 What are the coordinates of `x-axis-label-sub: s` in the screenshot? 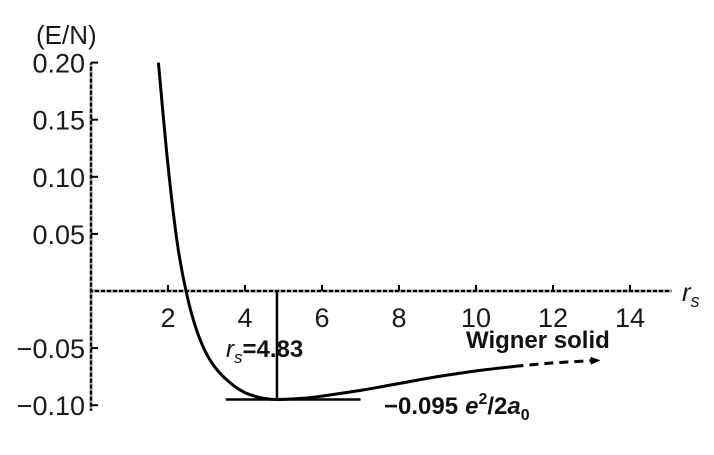 It's located at (695, 301).